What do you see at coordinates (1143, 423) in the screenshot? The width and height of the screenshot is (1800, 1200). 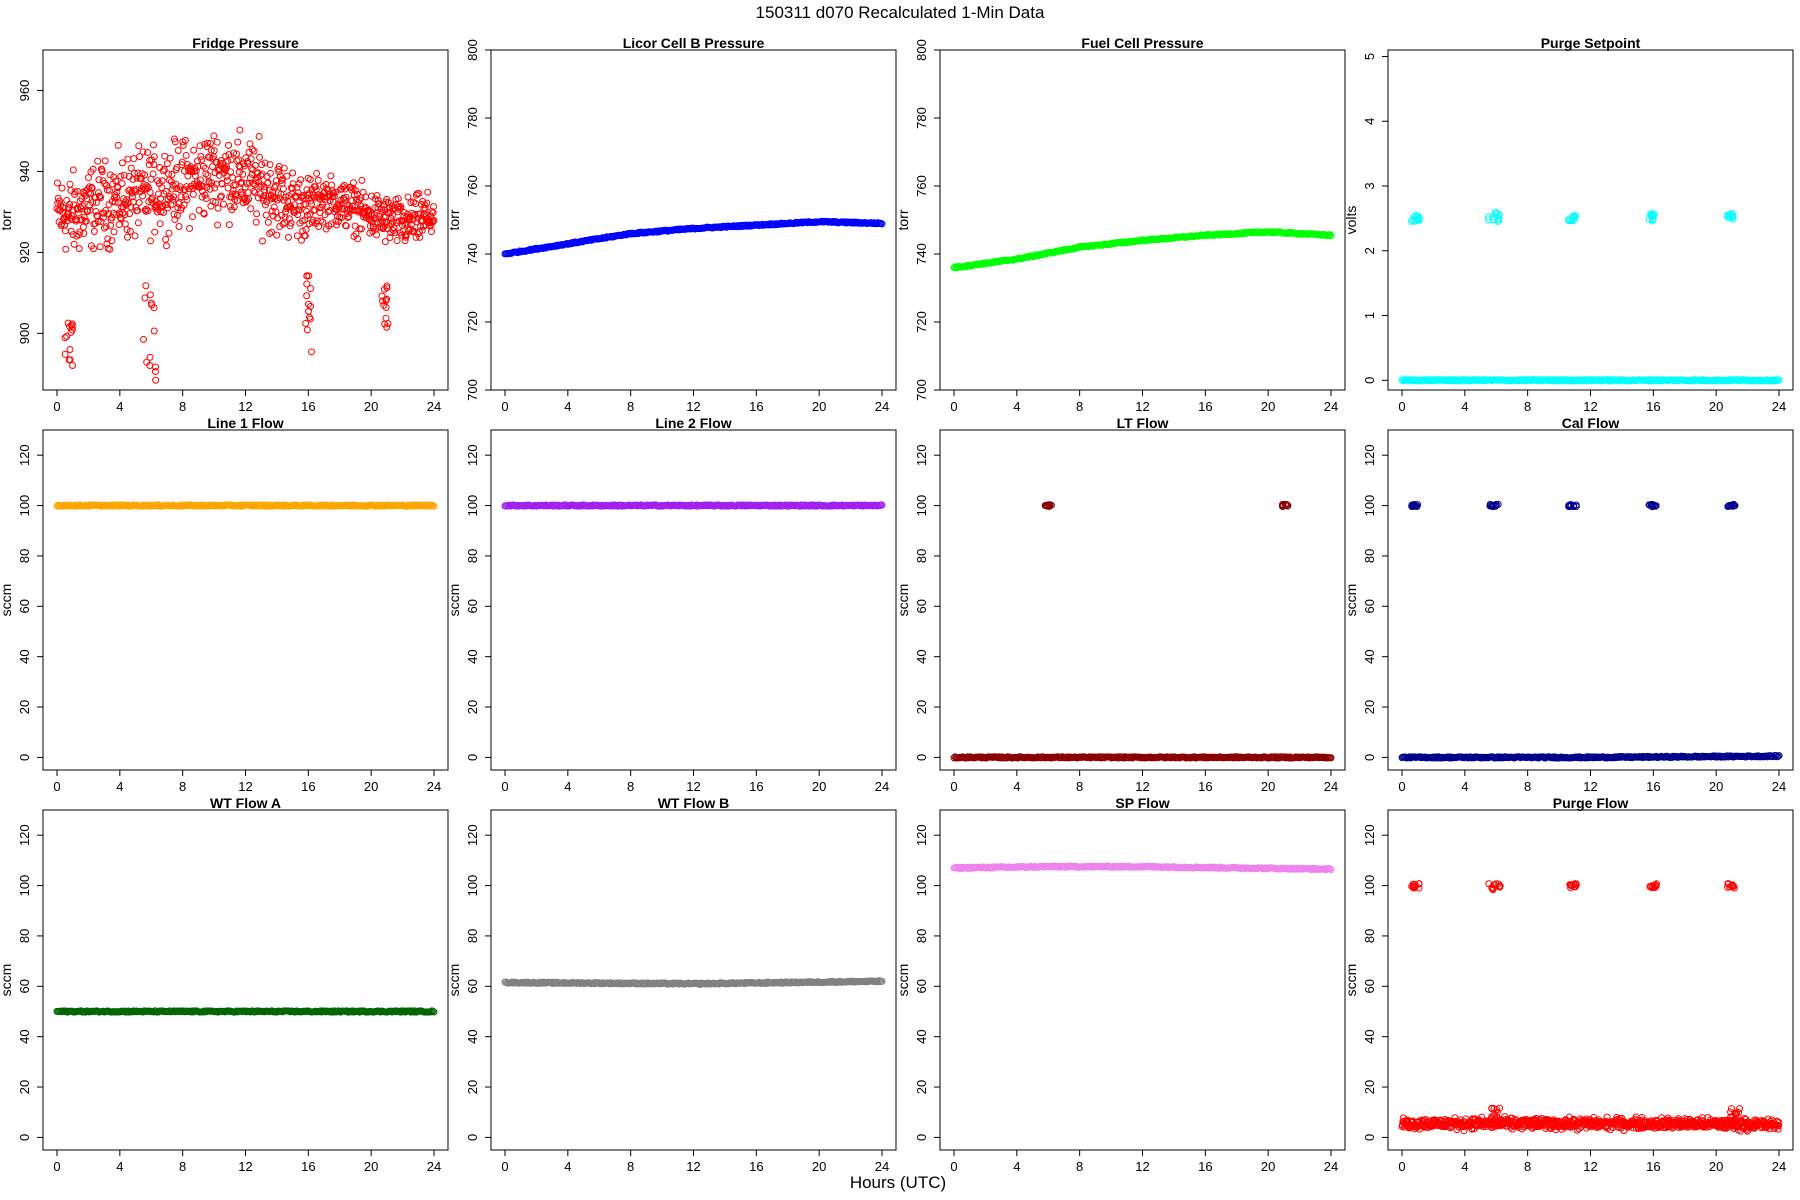 I see `panel-title: LT Flow` at bounding box center [1143, 423].